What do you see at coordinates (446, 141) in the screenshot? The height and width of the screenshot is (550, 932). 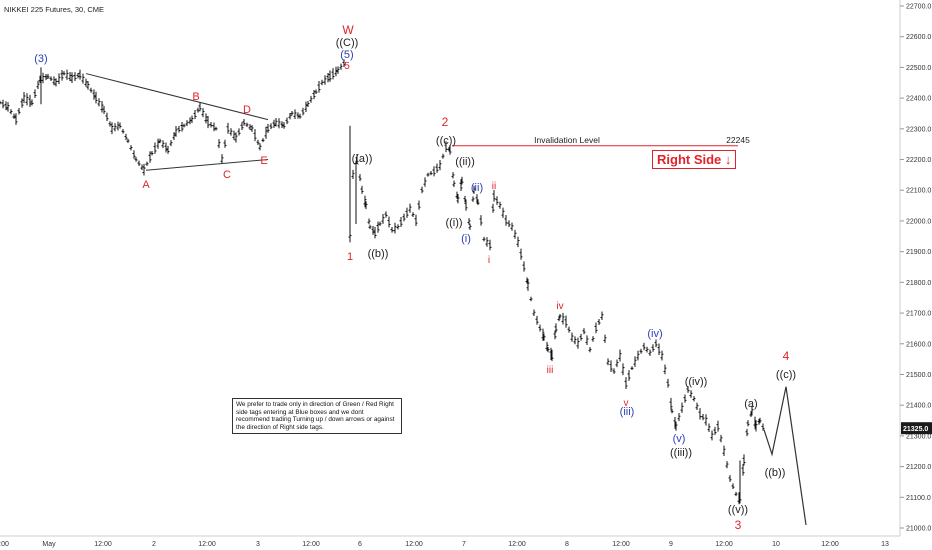 I see `wave-label-c: ((c))` at bounding box center [446, 141].